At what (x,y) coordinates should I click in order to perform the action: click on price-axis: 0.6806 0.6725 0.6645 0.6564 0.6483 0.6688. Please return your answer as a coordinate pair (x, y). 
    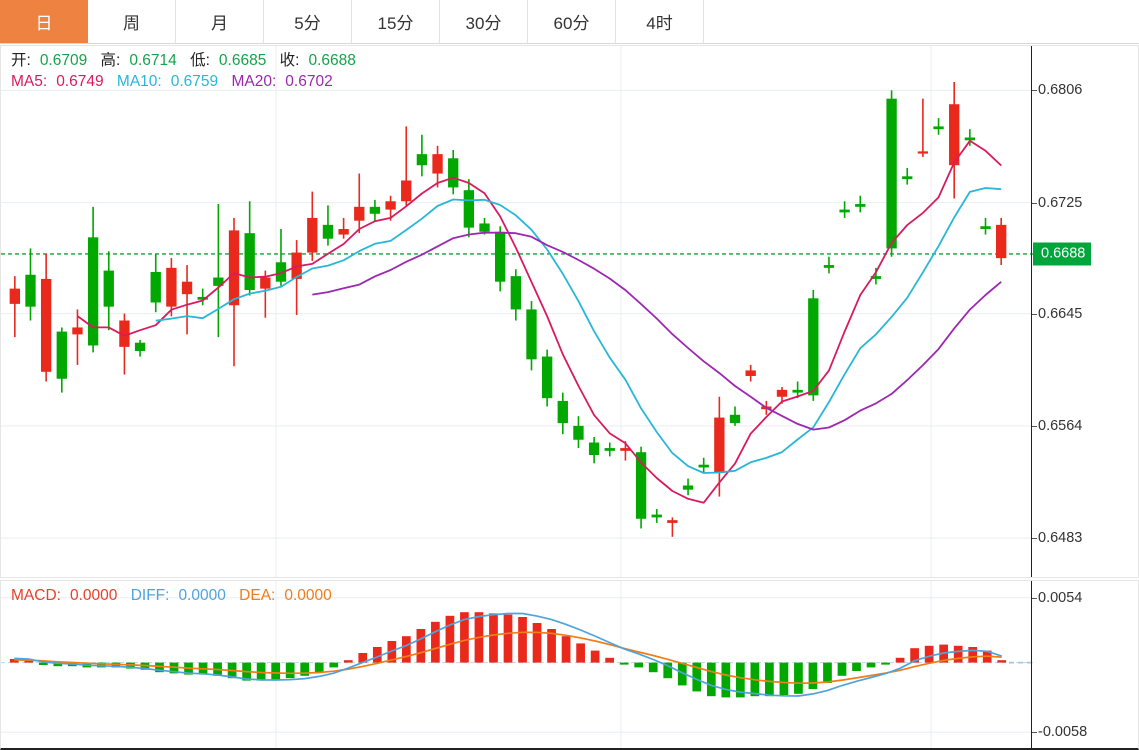
    Looking at the image, I should click on (1084, 311).